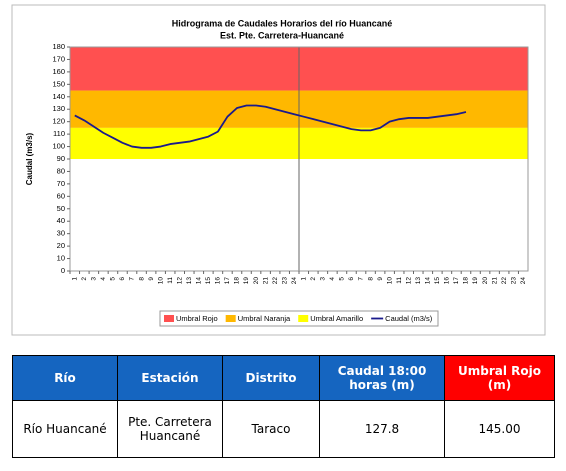 The height and width of the screenshot is (471, 566). Describe the element at coordinates (271, 378) in the screenshot. I see `header-cell: Distrito` at that location.